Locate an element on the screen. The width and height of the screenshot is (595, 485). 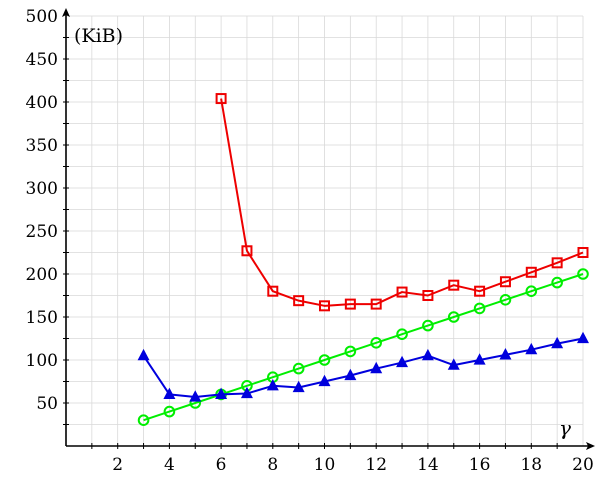
y-tick-label: 500 is located at coordinates (42, 17).